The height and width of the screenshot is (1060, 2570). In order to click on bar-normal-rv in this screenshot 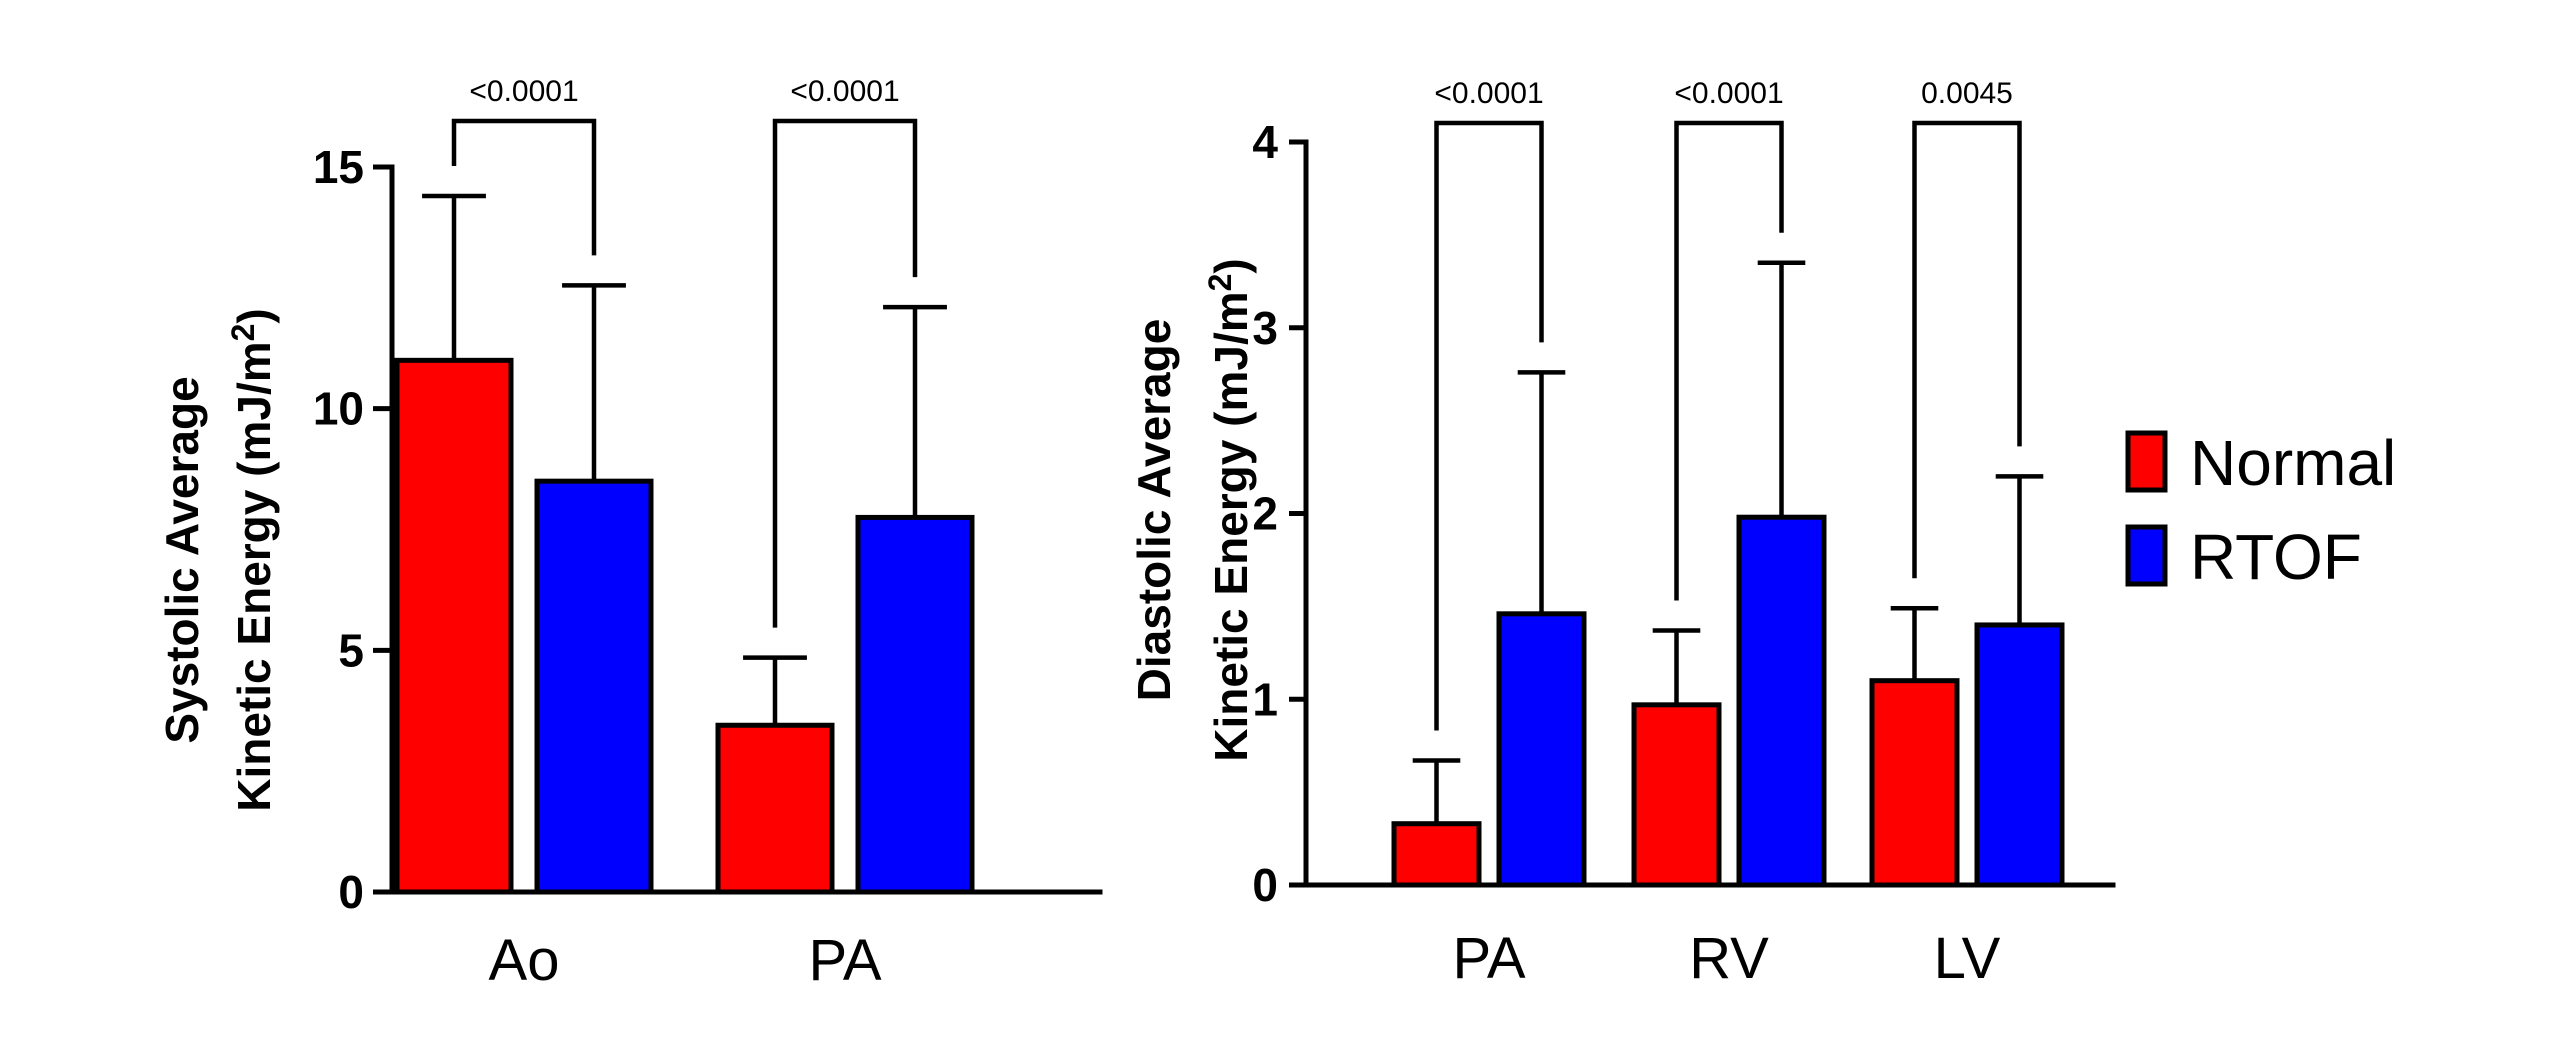, I will do `click(1676, 795)`.